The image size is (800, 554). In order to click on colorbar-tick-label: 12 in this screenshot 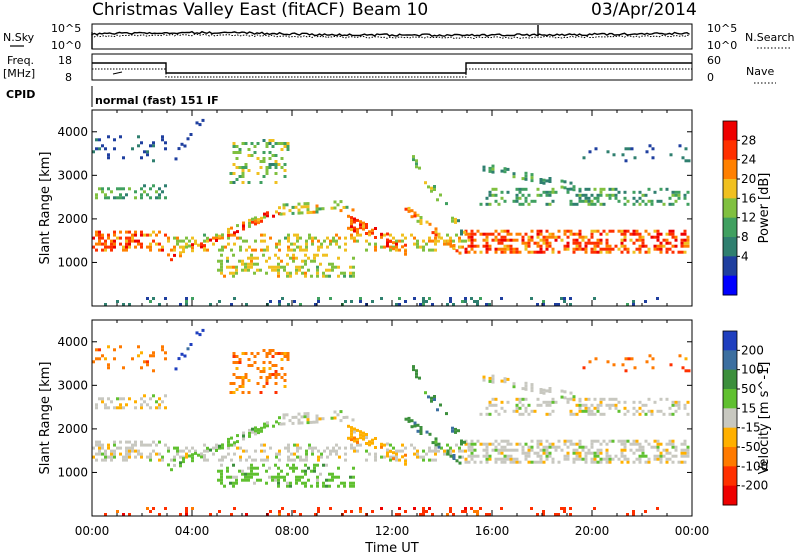, I will do `click(748, 218)`.